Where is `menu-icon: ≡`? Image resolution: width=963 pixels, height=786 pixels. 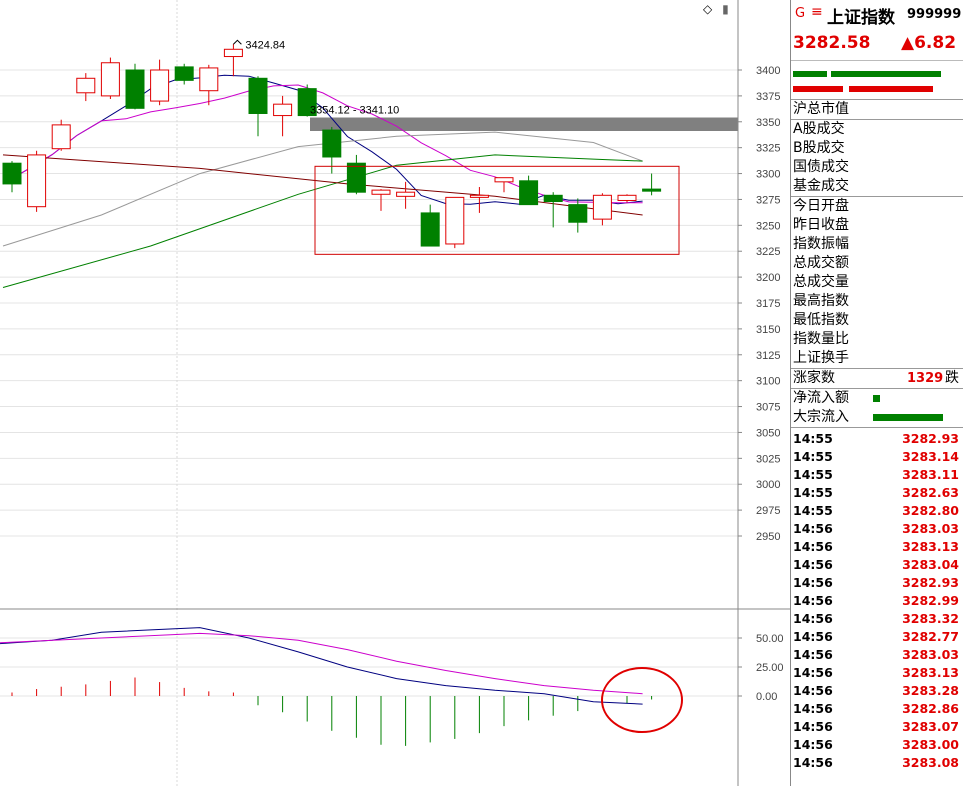
menu-icon: ≡ is located at coordinates (817, 12).